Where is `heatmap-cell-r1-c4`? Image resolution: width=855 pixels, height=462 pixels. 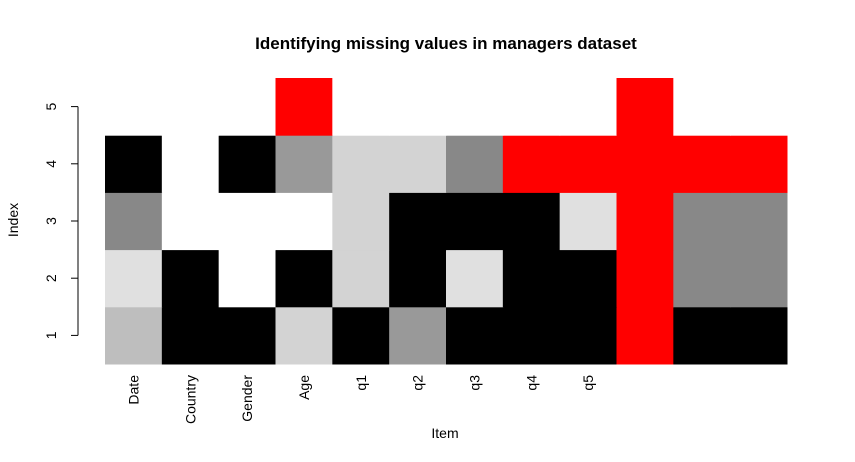 heatmap-cell-r1-c4 is located at coordinates (304, 335).